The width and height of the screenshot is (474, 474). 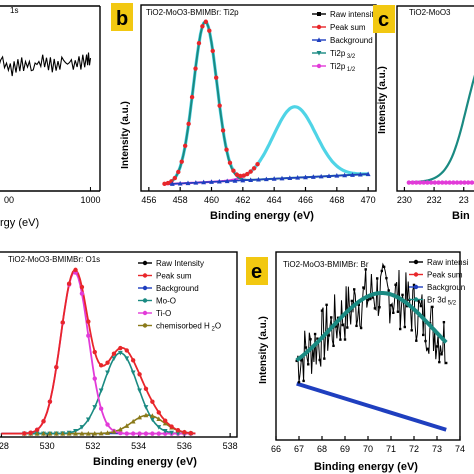 What do you see at coordinates (437, 449) in the screenshot?
I see `x-tick-label: 73` at bounding box center [437, 449].